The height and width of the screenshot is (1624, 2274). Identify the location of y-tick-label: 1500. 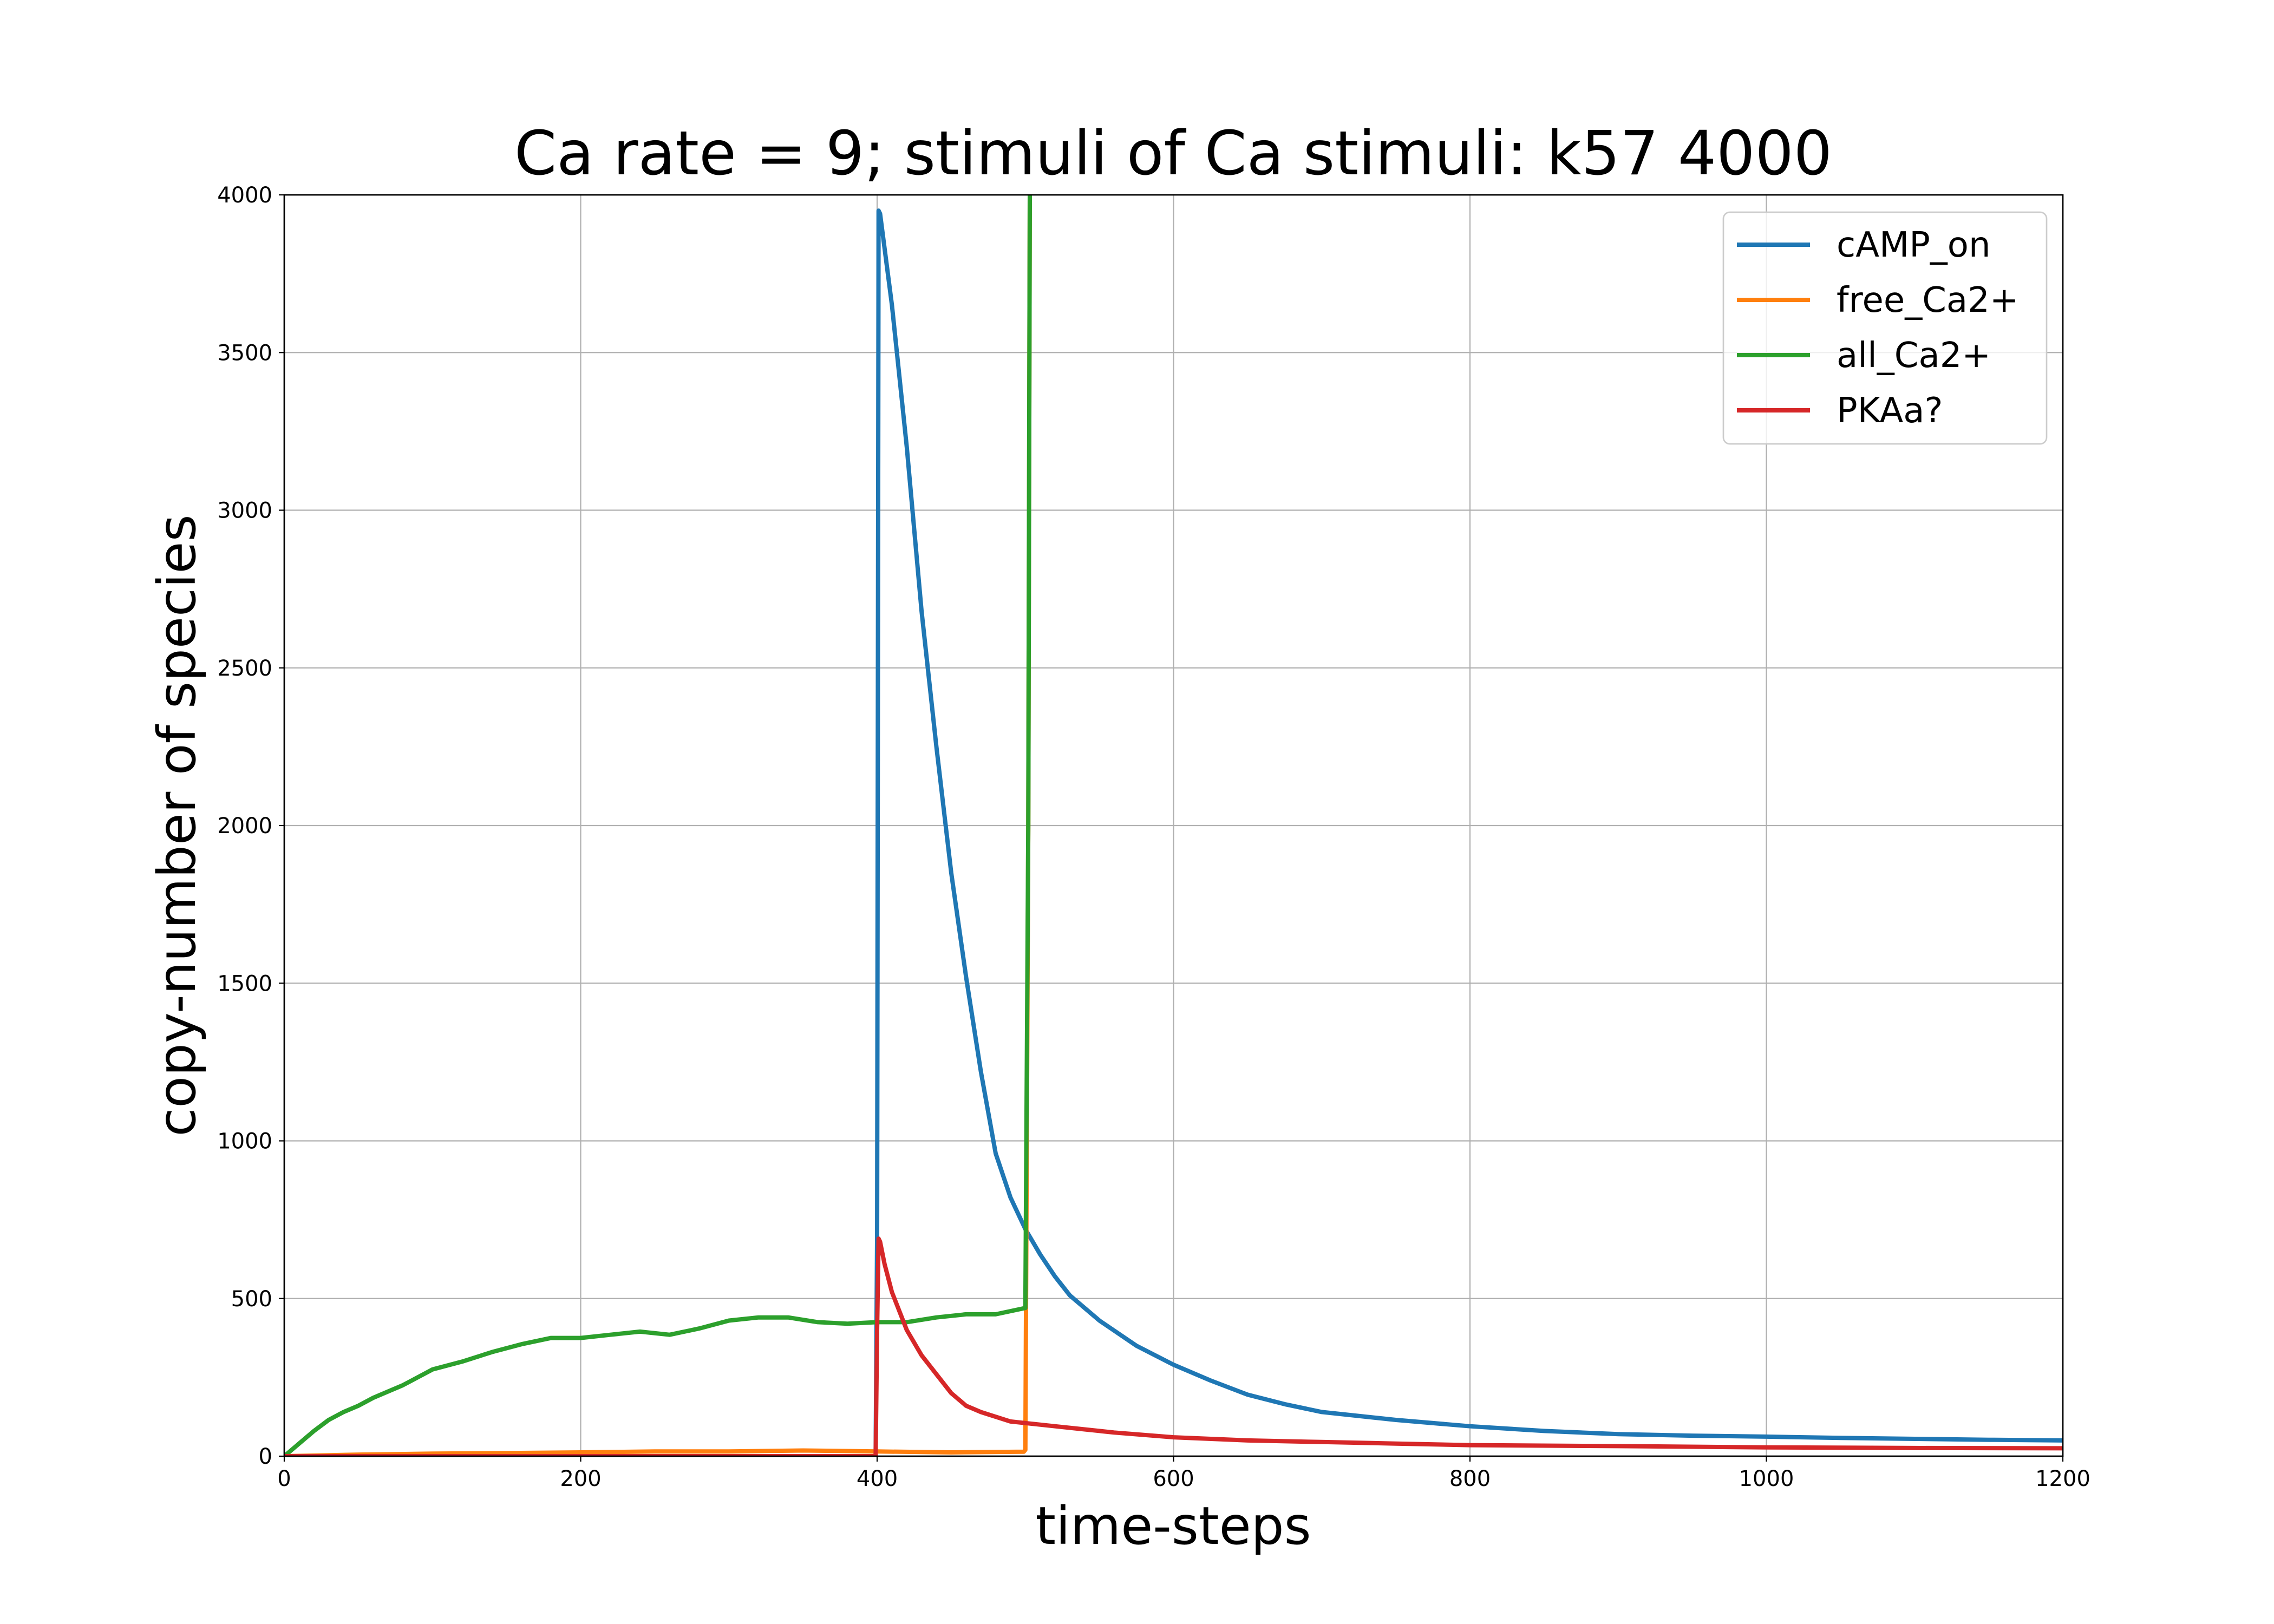
(245, 983).